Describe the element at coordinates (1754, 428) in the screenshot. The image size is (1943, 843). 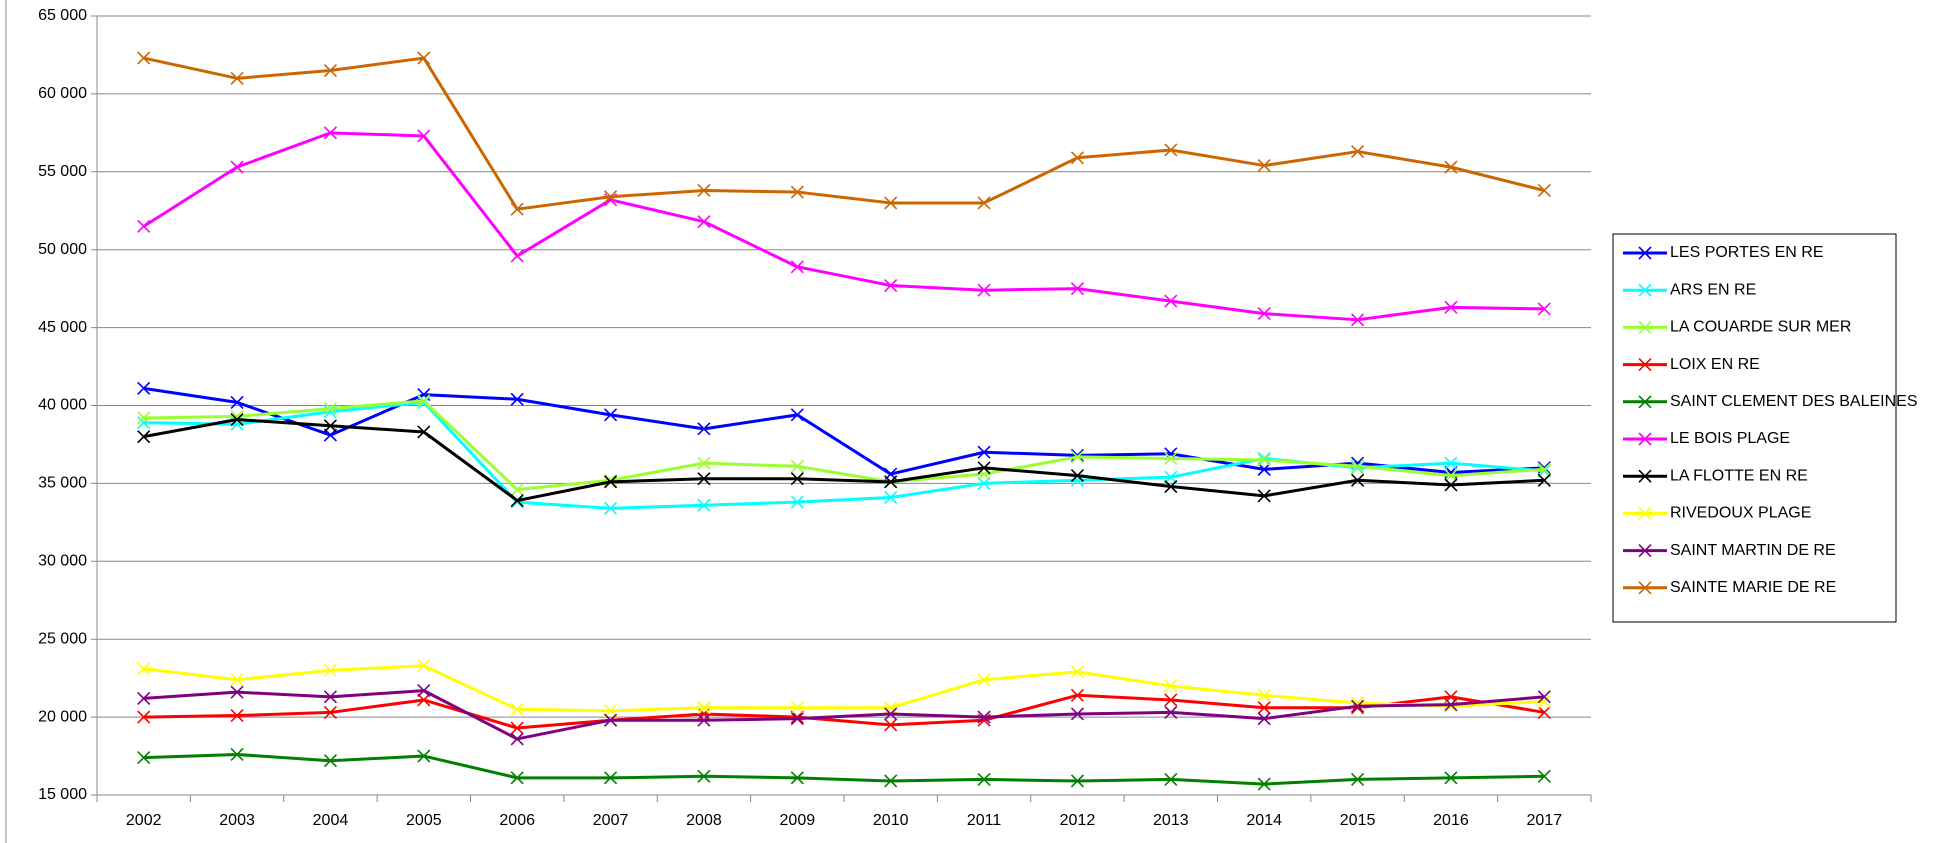
I see `legend-box` at that location.